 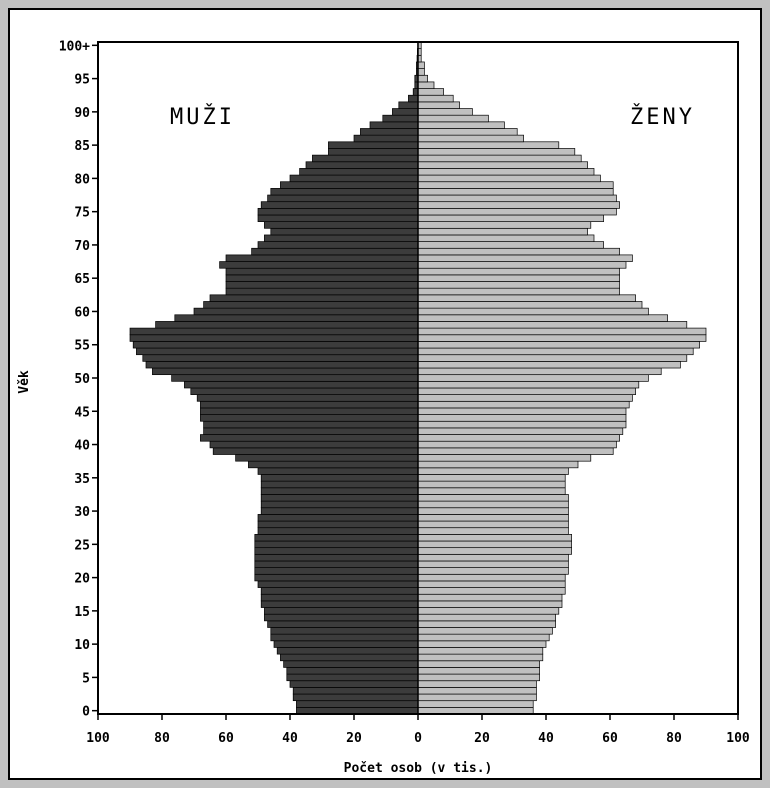 What do you see at coordinates (202, 117) in the screenshot?
I see `male-group-label: MUŽI` at bounding box center [202, 117].